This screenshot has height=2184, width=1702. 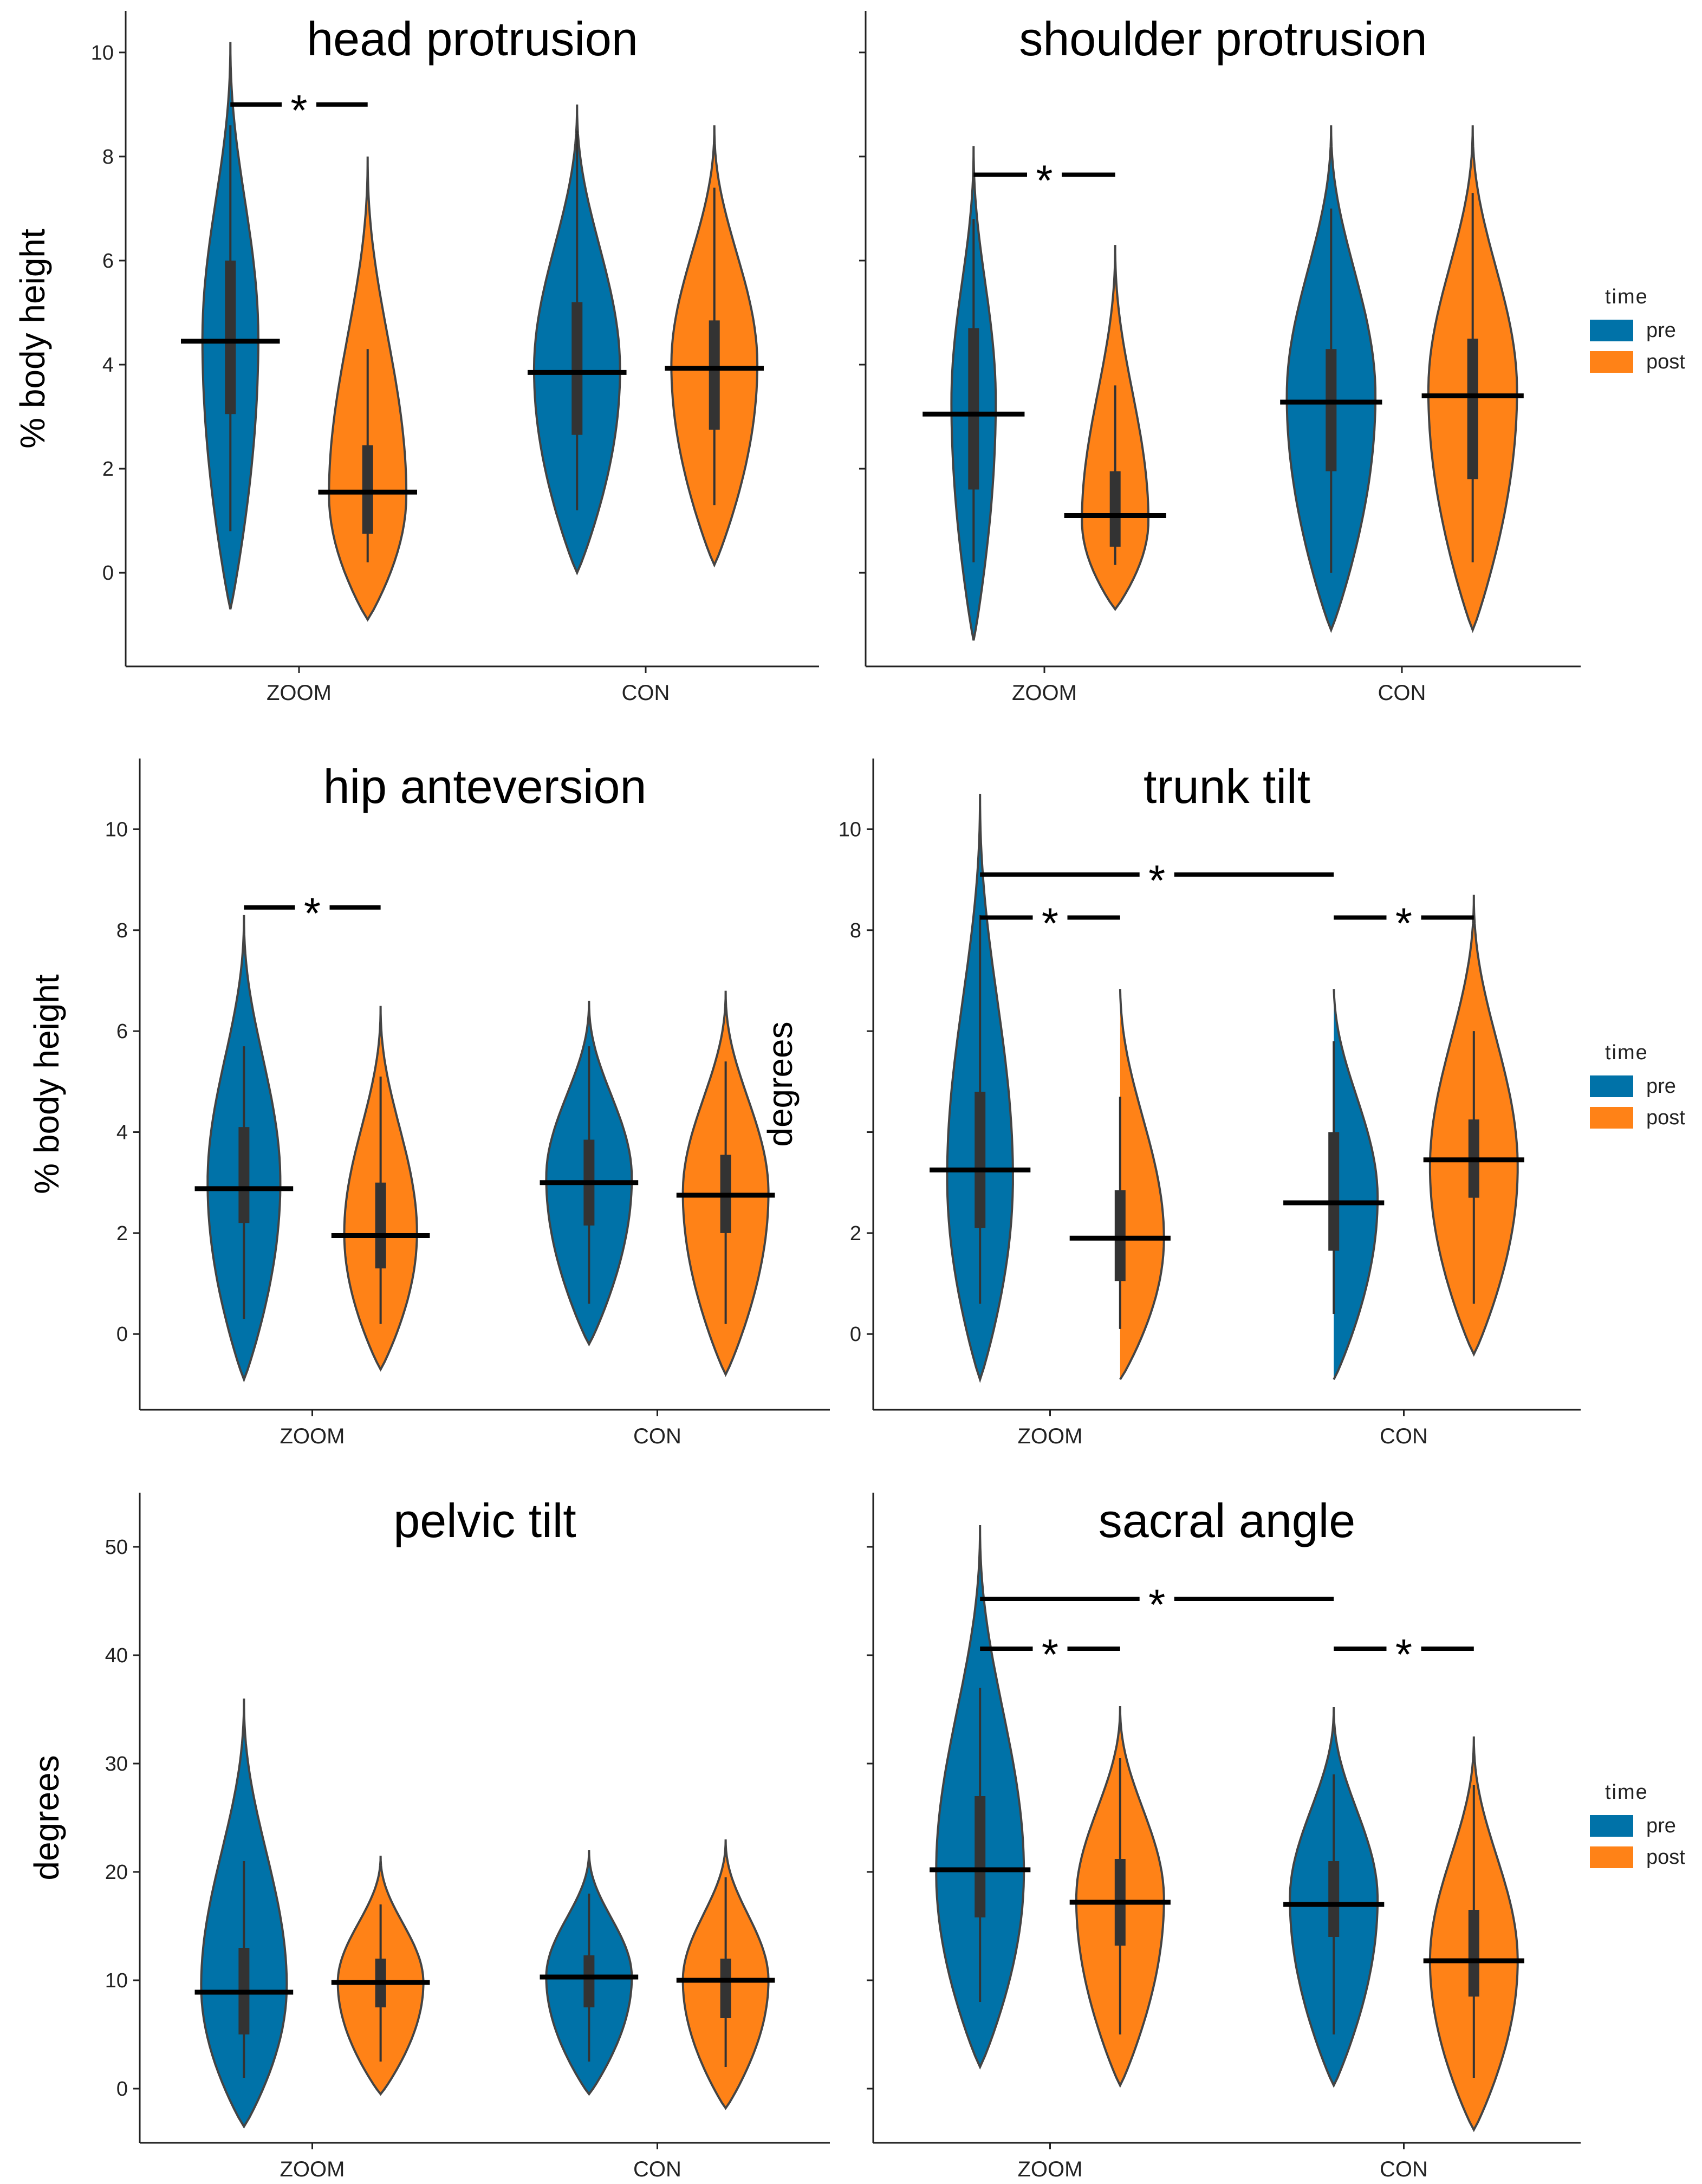 I want to click on legends: time pre post time pre post time pre post, so click(x=1637, y=1077).